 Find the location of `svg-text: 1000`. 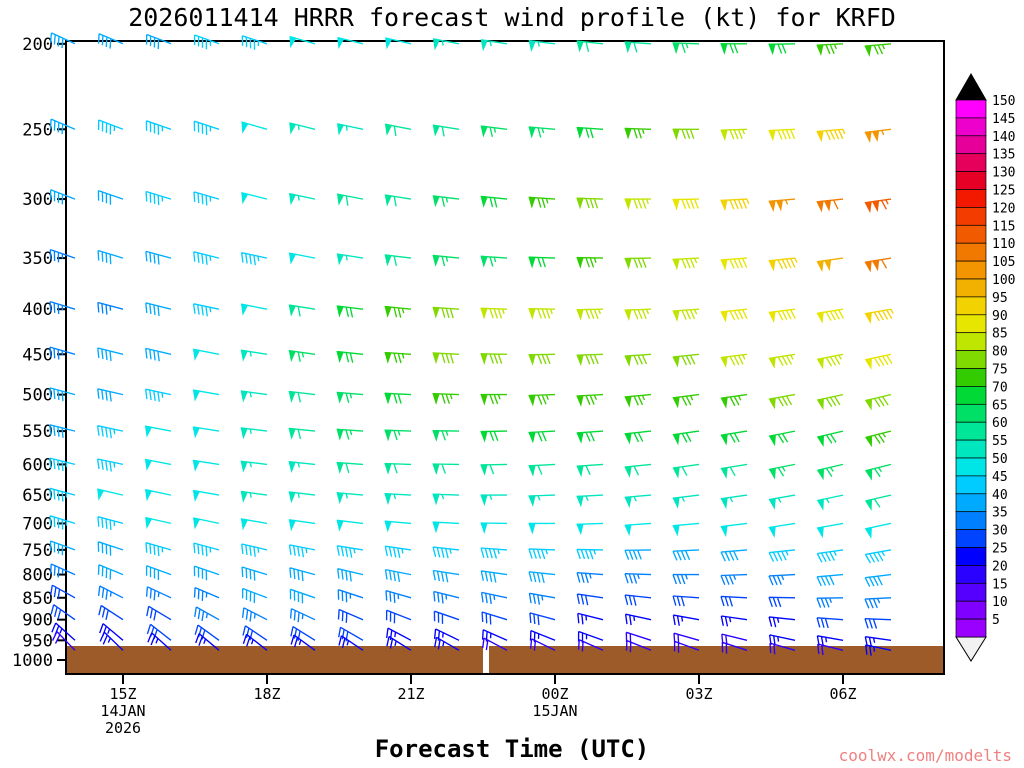

svg-text: 1000 is located at coordinates (32, 661).